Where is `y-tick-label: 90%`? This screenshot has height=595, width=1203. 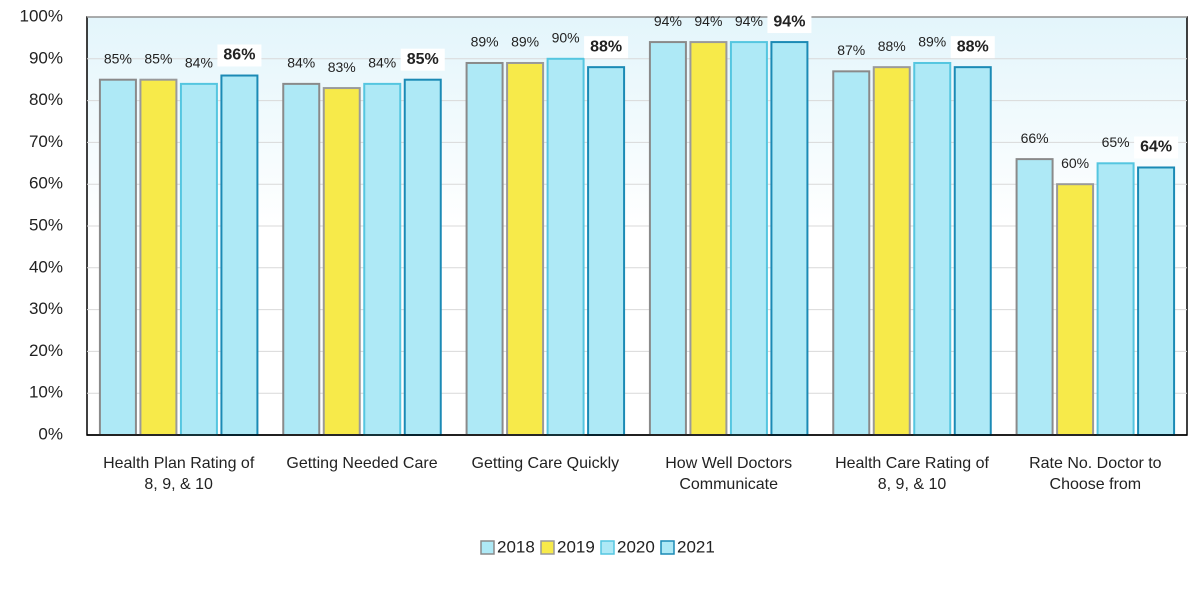 y-tick-label: 90% is located at coordinates (46, 57).